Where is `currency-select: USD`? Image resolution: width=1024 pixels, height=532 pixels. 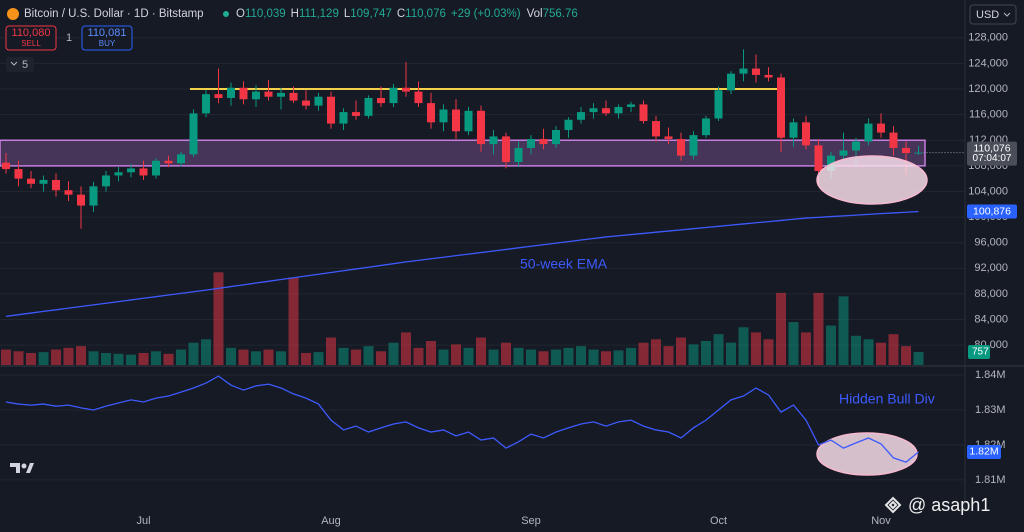
currency-select: USD is located at coordinates (993, 14).